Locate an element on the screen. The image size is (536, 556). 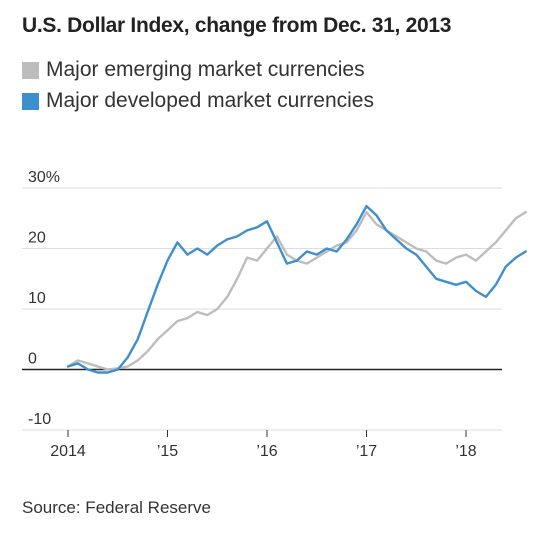
x-tick-label-4: ’18 is located at coordinates (465, 451).